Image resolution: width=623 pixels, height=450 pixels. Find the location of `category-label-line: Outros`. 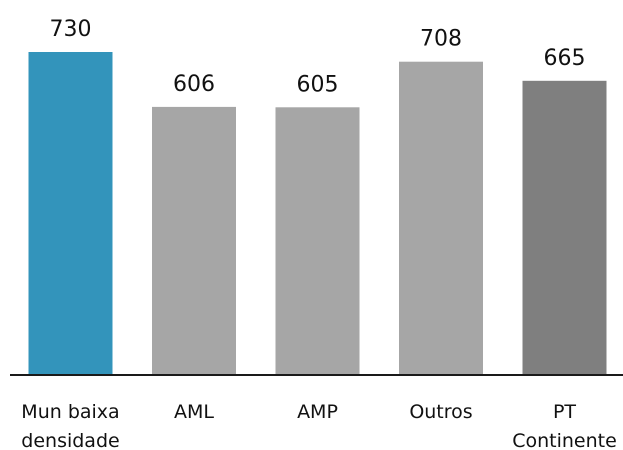

category-label-line: Outros is located at coordinates (440, 412).